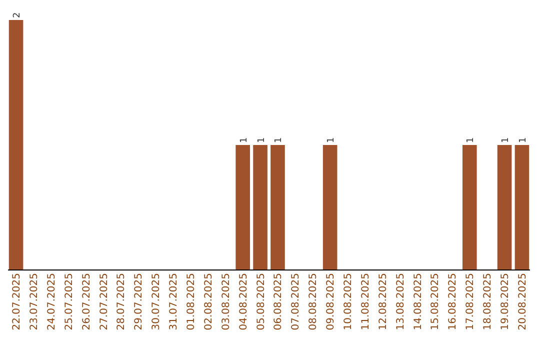 The height and width of the screenshot is (340, 540). Describe the element at coordinates (296, 301) in the screenshot. I see `x-tick-label: 07.08.2025` at that location.